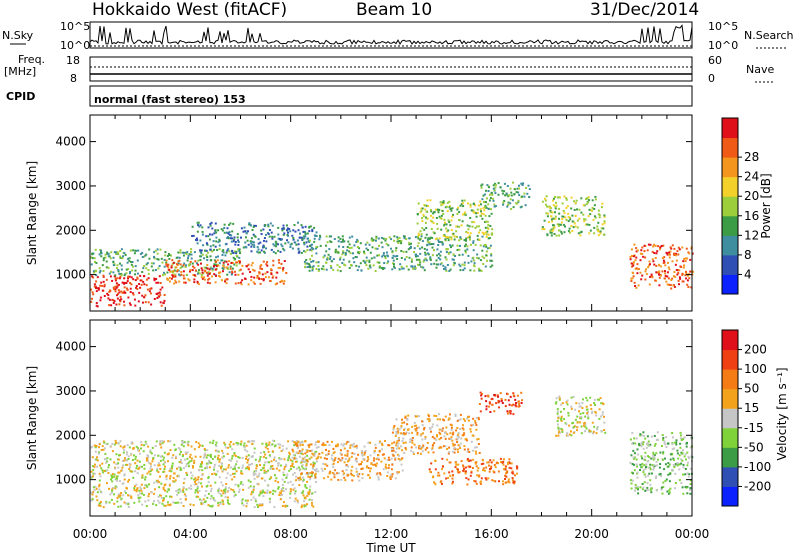 This screenshot has height=554, width=800. What do you see at coordinates (398, 36) in the screenshot?
I see `nsky-panel: N.Sky 10^5 10^0 10^5 10^0 N.Search` at bounding box center [398, 36].